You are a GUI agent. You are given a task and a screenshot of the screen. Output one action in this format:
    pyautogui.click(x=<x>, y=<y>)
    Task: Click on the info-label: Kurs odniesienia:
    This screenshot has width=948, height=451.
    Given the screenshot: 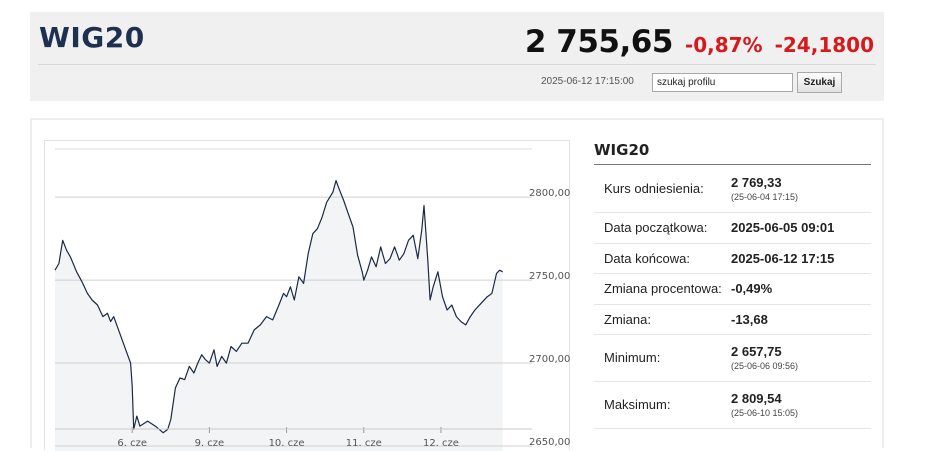 What is the action you would take?
    pyautogui.click(x=662, y=189)
    